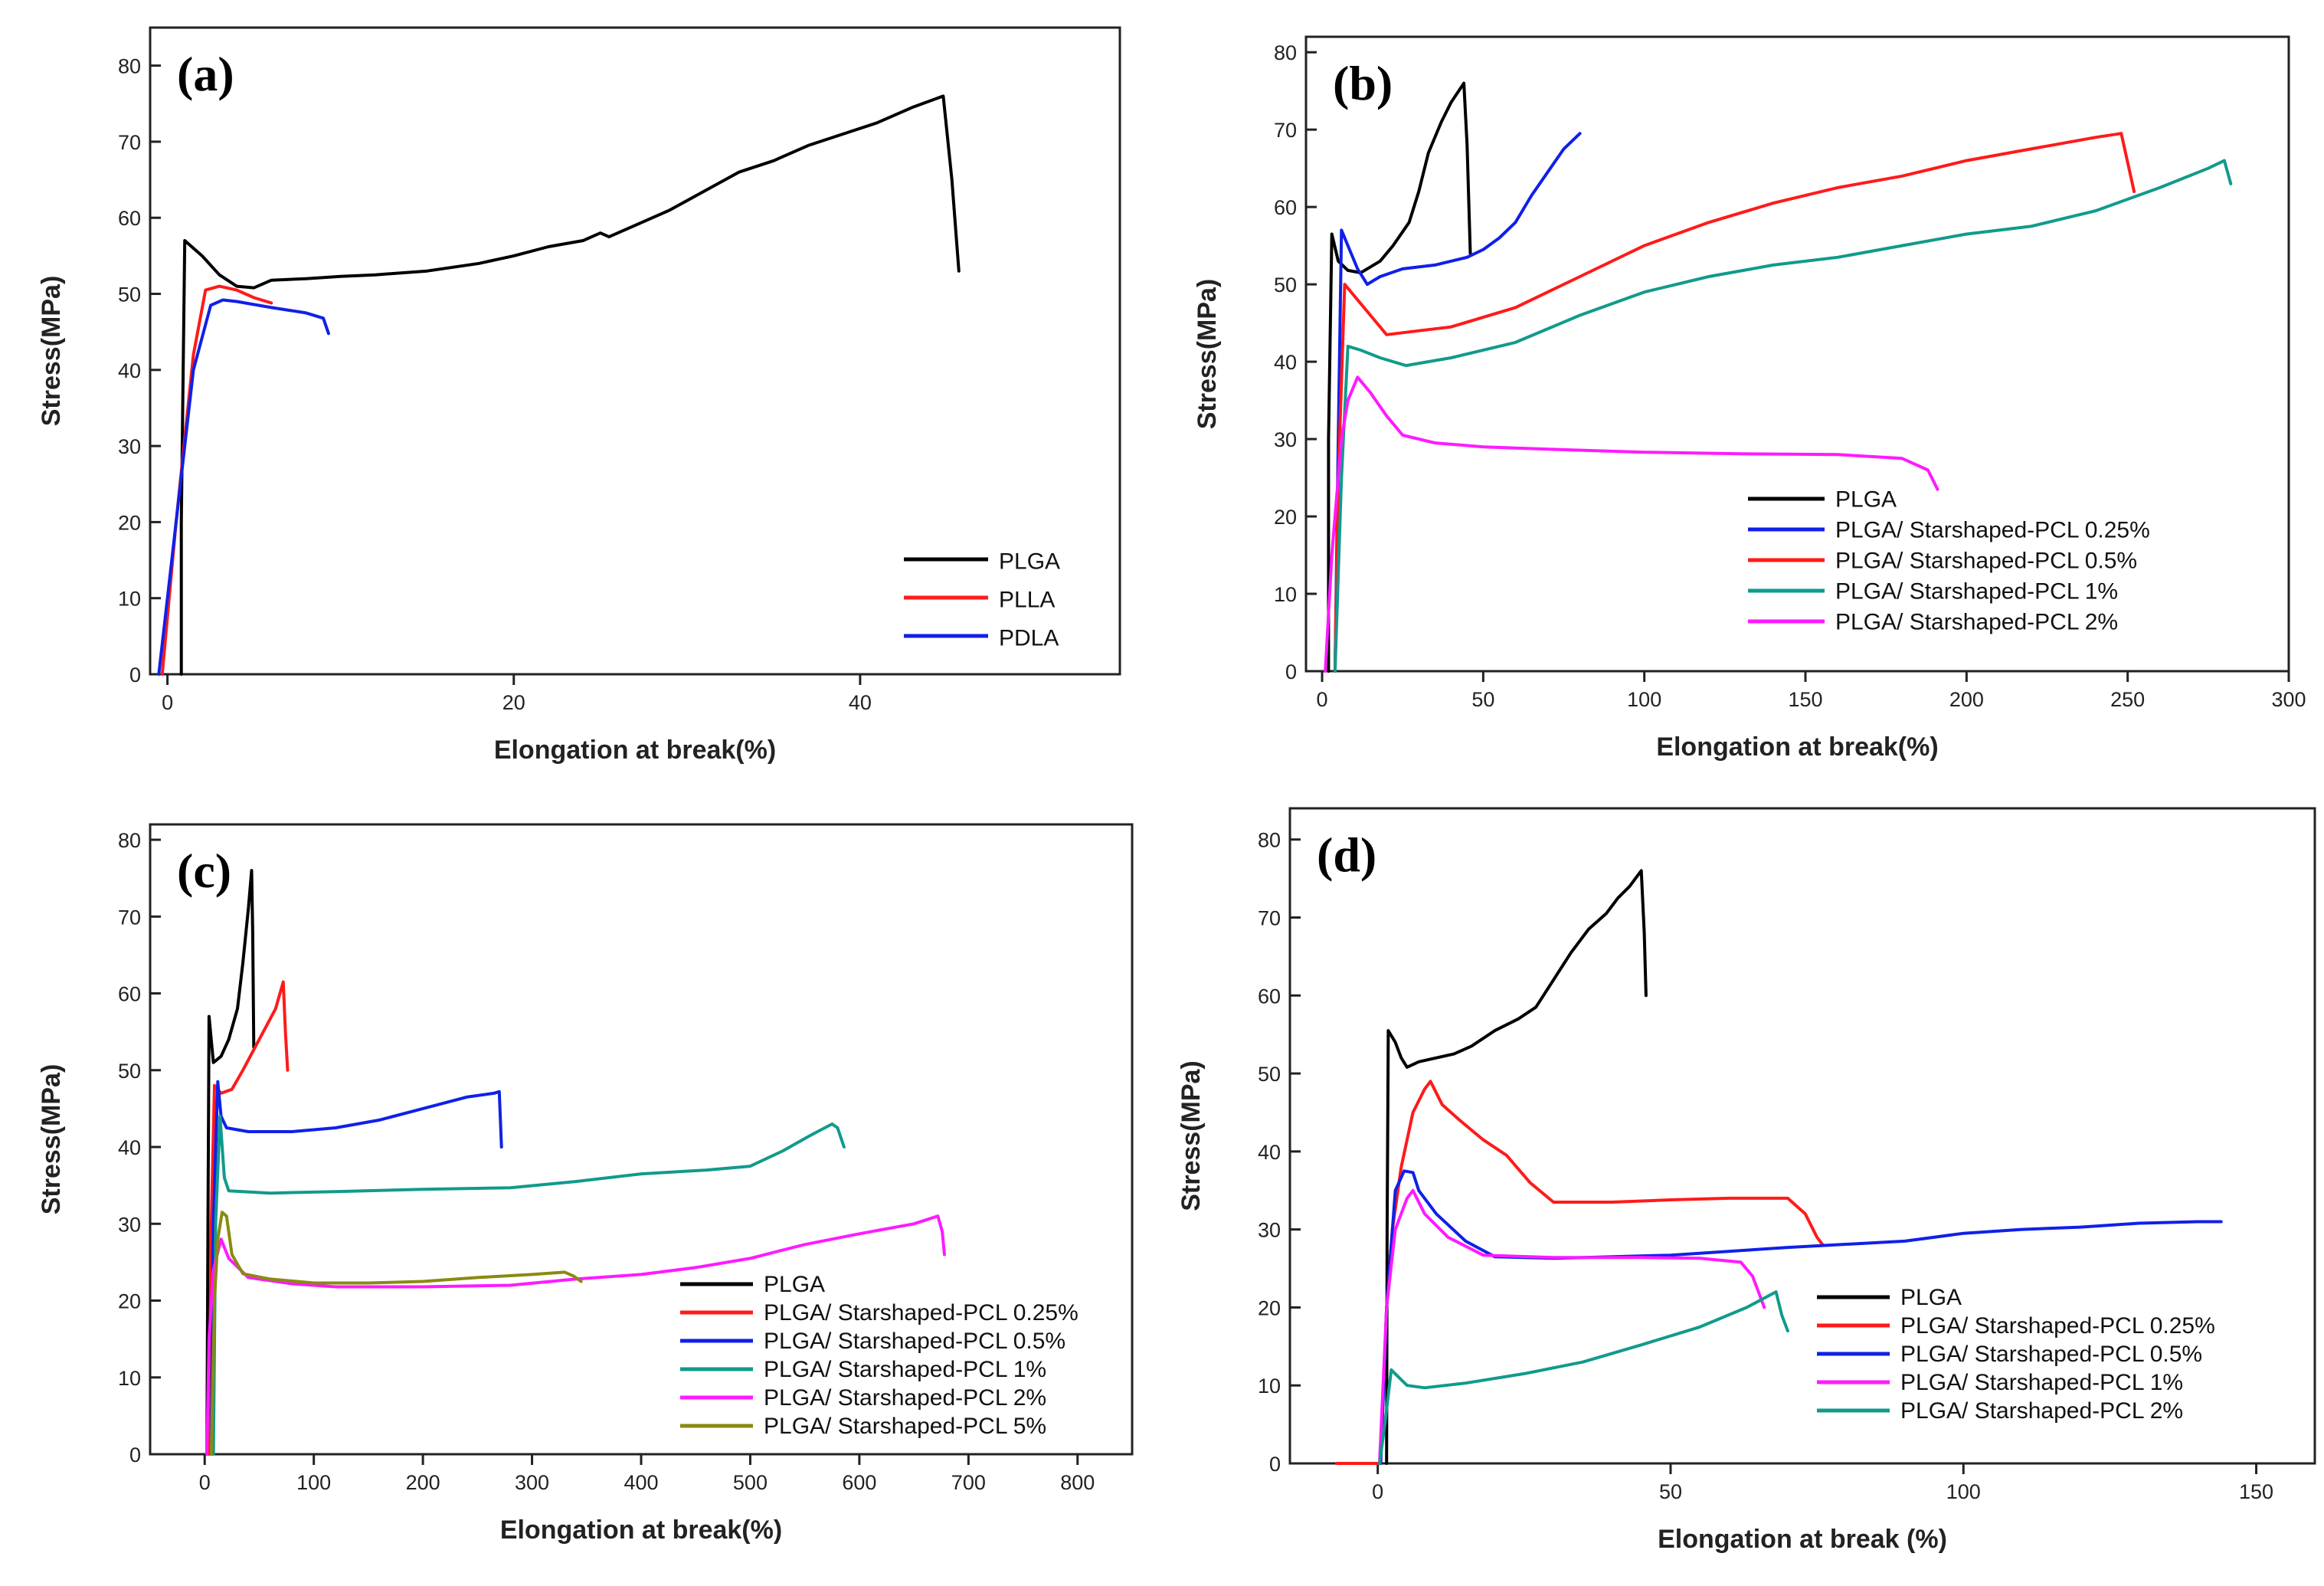  I want to click on legend-label: PDLA, so click(1029, 638).